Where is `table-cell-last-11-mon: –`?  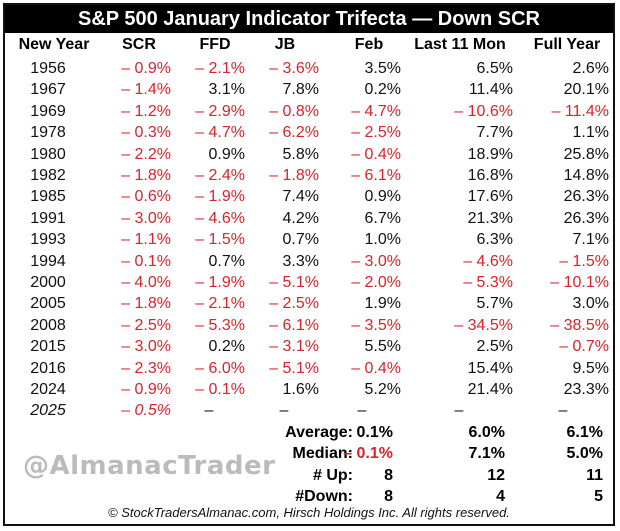 table-cell-last-11-mon: – is located at coordinates (459, 411).